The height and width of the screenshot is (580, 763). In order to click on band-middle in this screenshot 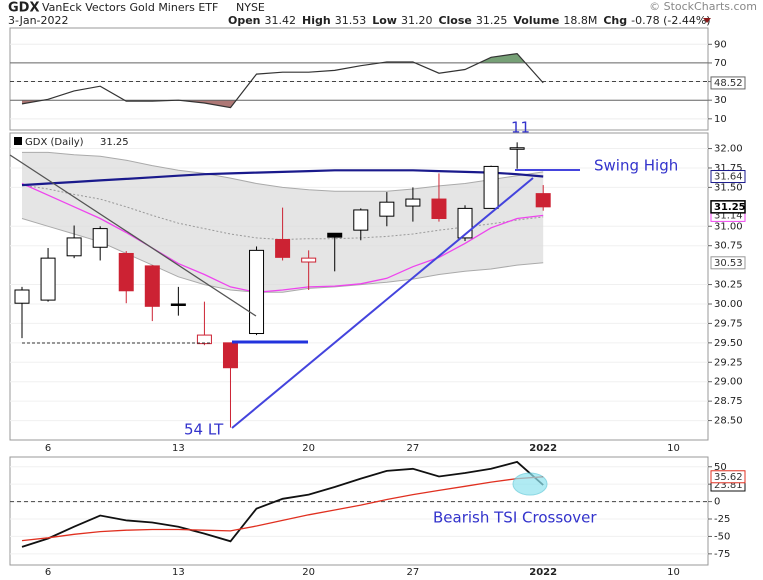, I will do `click(282, 212)`.